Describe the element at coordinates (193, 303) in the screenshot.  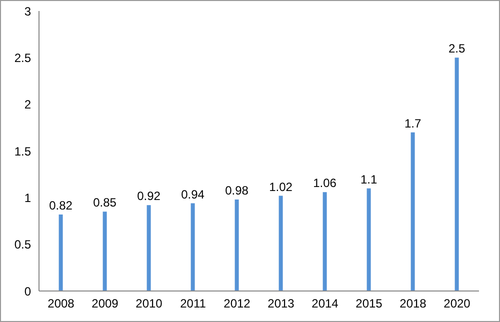
I see `x-tick-label: 2011` at that location.